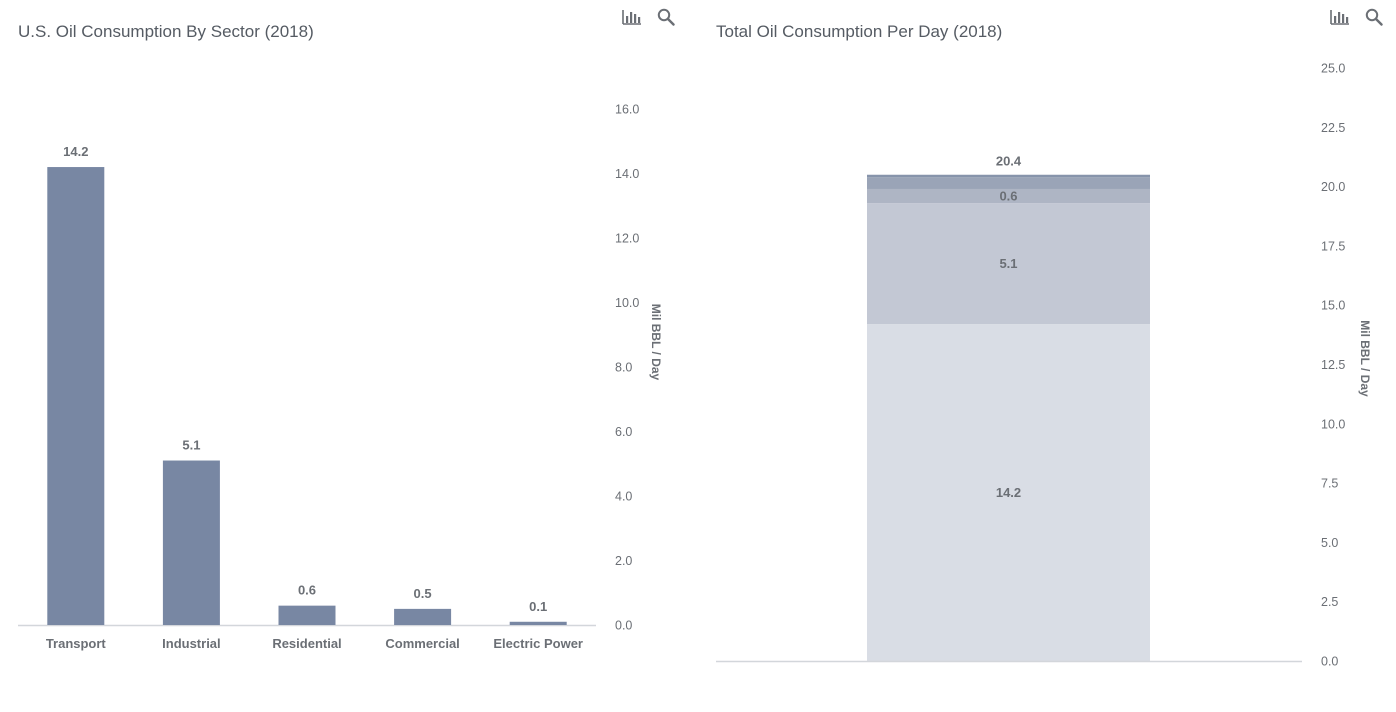 The image size is (1396, 712). What do you see at coordinates (422, 643) in the screenshot?
I see `x-tick-label: Commercial` at bounding box center [422, 643].